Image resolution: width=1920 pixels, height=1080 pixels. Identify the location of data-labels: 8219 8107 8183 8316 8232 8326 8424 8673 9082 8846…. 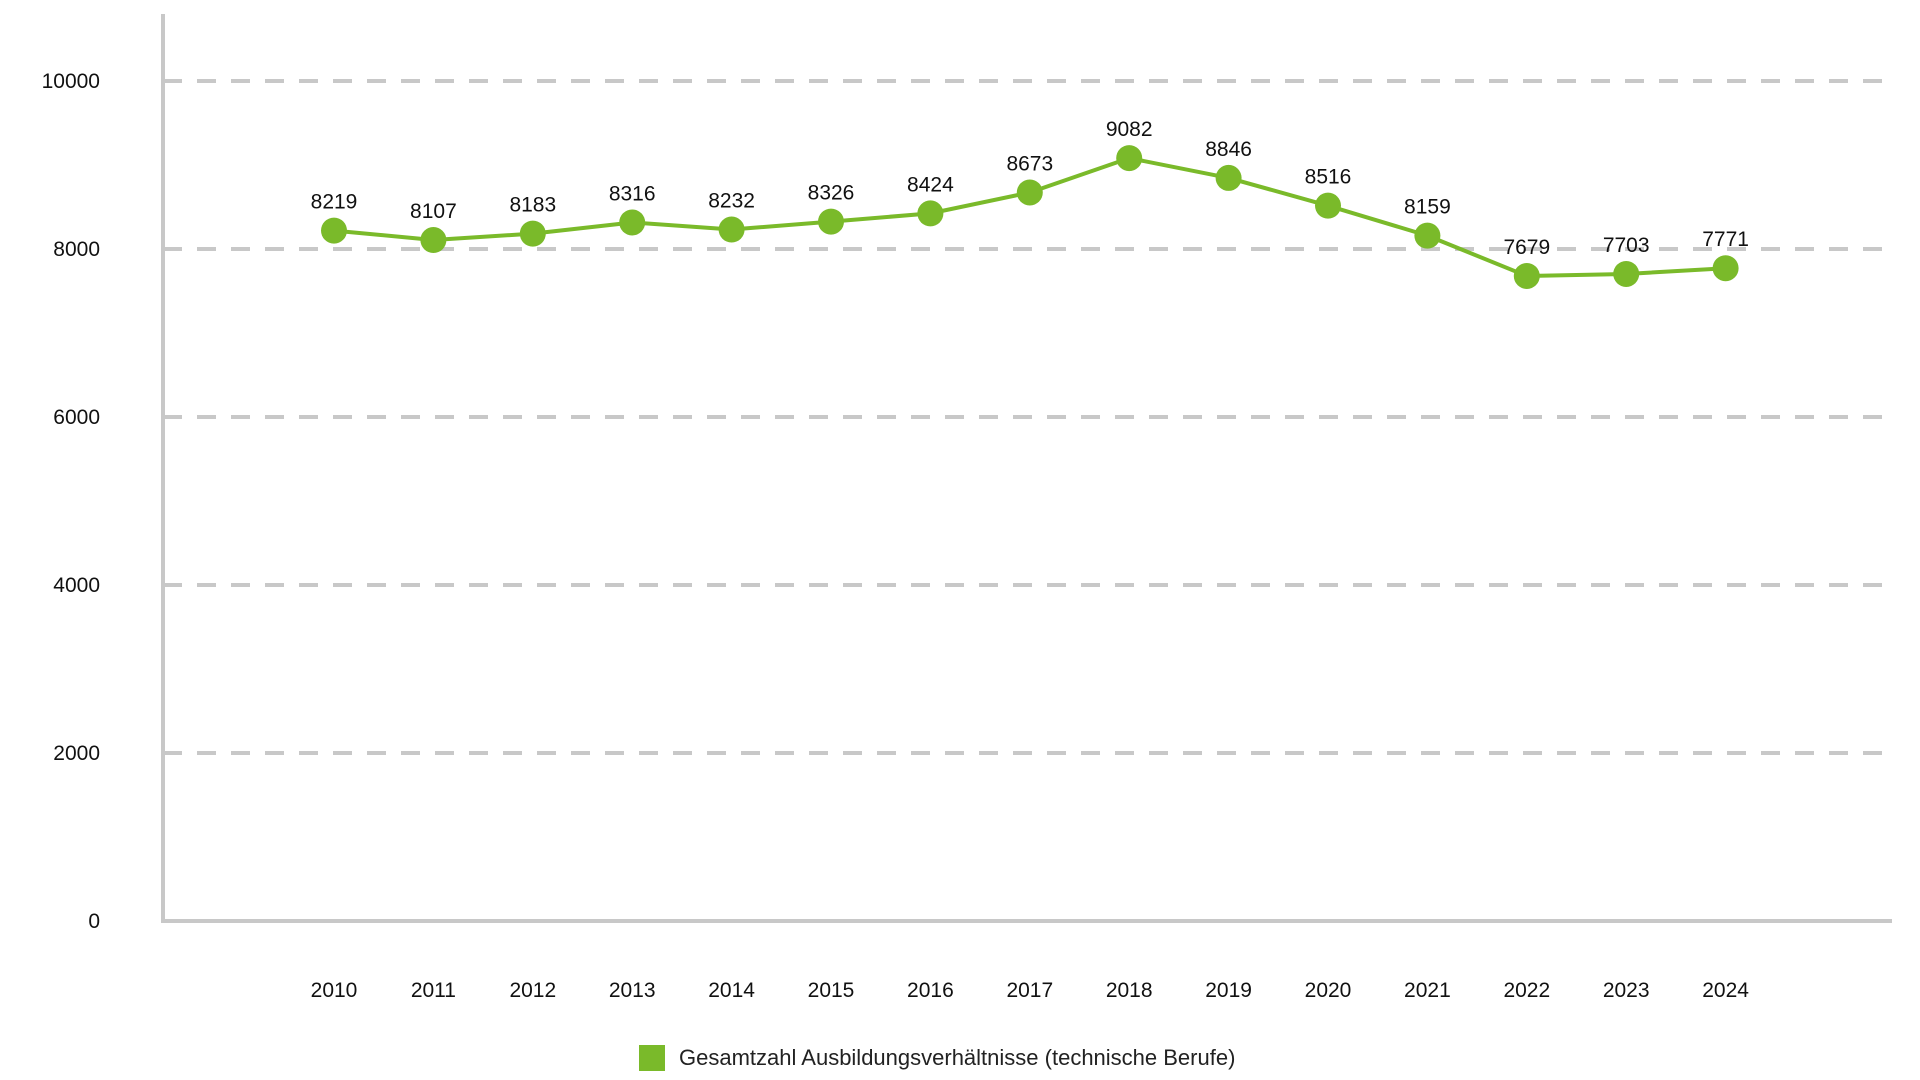
(1030, 188).